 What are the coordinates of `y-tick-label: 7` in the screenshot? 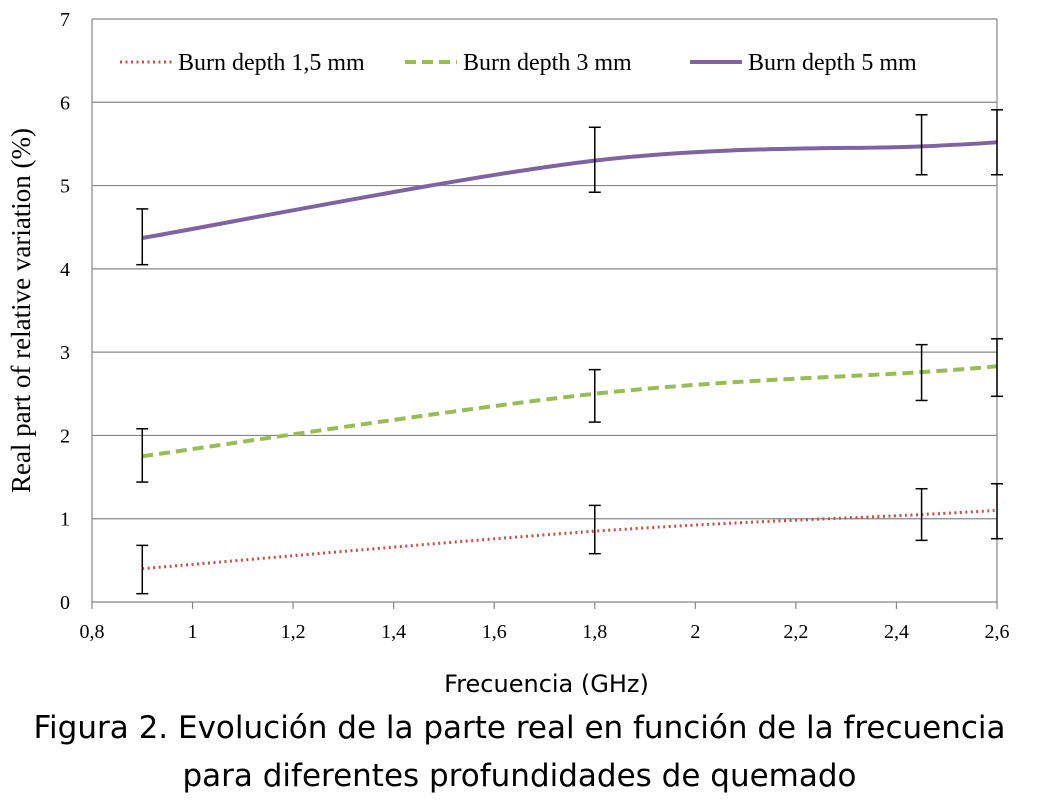 It's located at (65, 20).